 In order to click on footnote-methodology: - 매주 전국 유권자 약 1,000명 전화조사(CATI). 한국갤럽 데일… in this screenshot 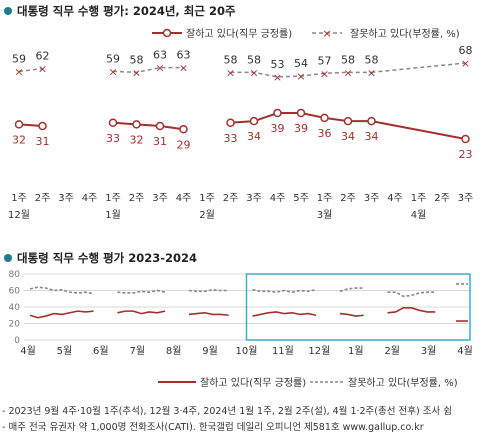, I will do `click(213, 427)`.